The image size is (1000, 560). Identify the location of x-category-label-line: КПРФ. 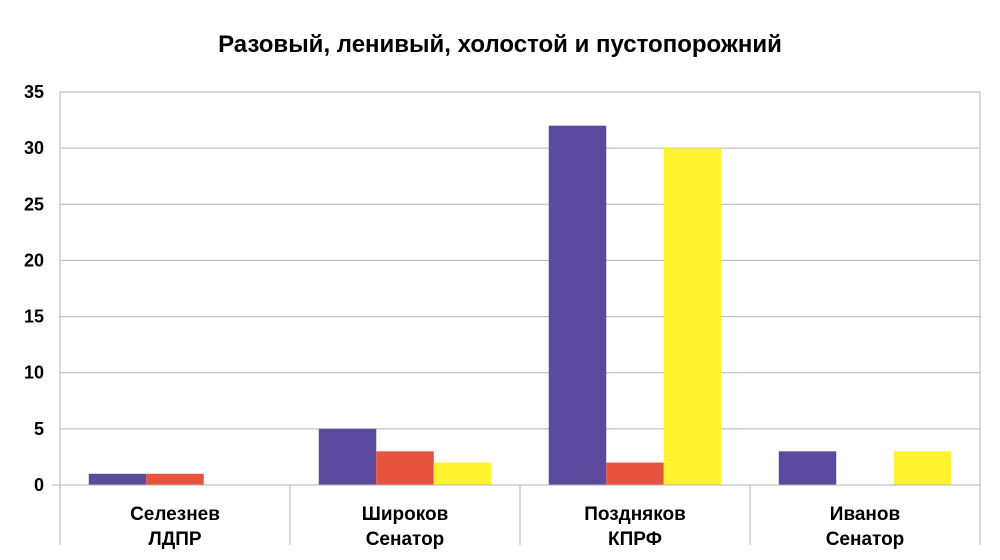
(635, 539).